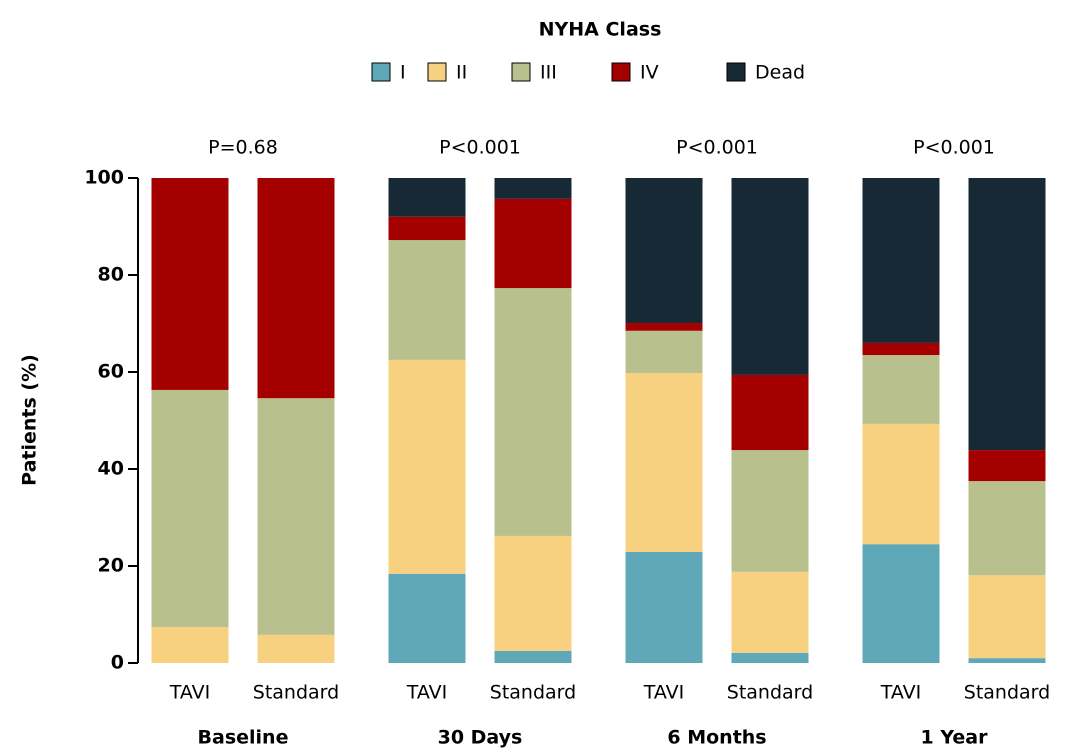 This screenshot has height=754, width=1069. Describe the element at coordinates (30, 420) in the screenshot. I see `y-axis-label: Patients (%)` at that location.